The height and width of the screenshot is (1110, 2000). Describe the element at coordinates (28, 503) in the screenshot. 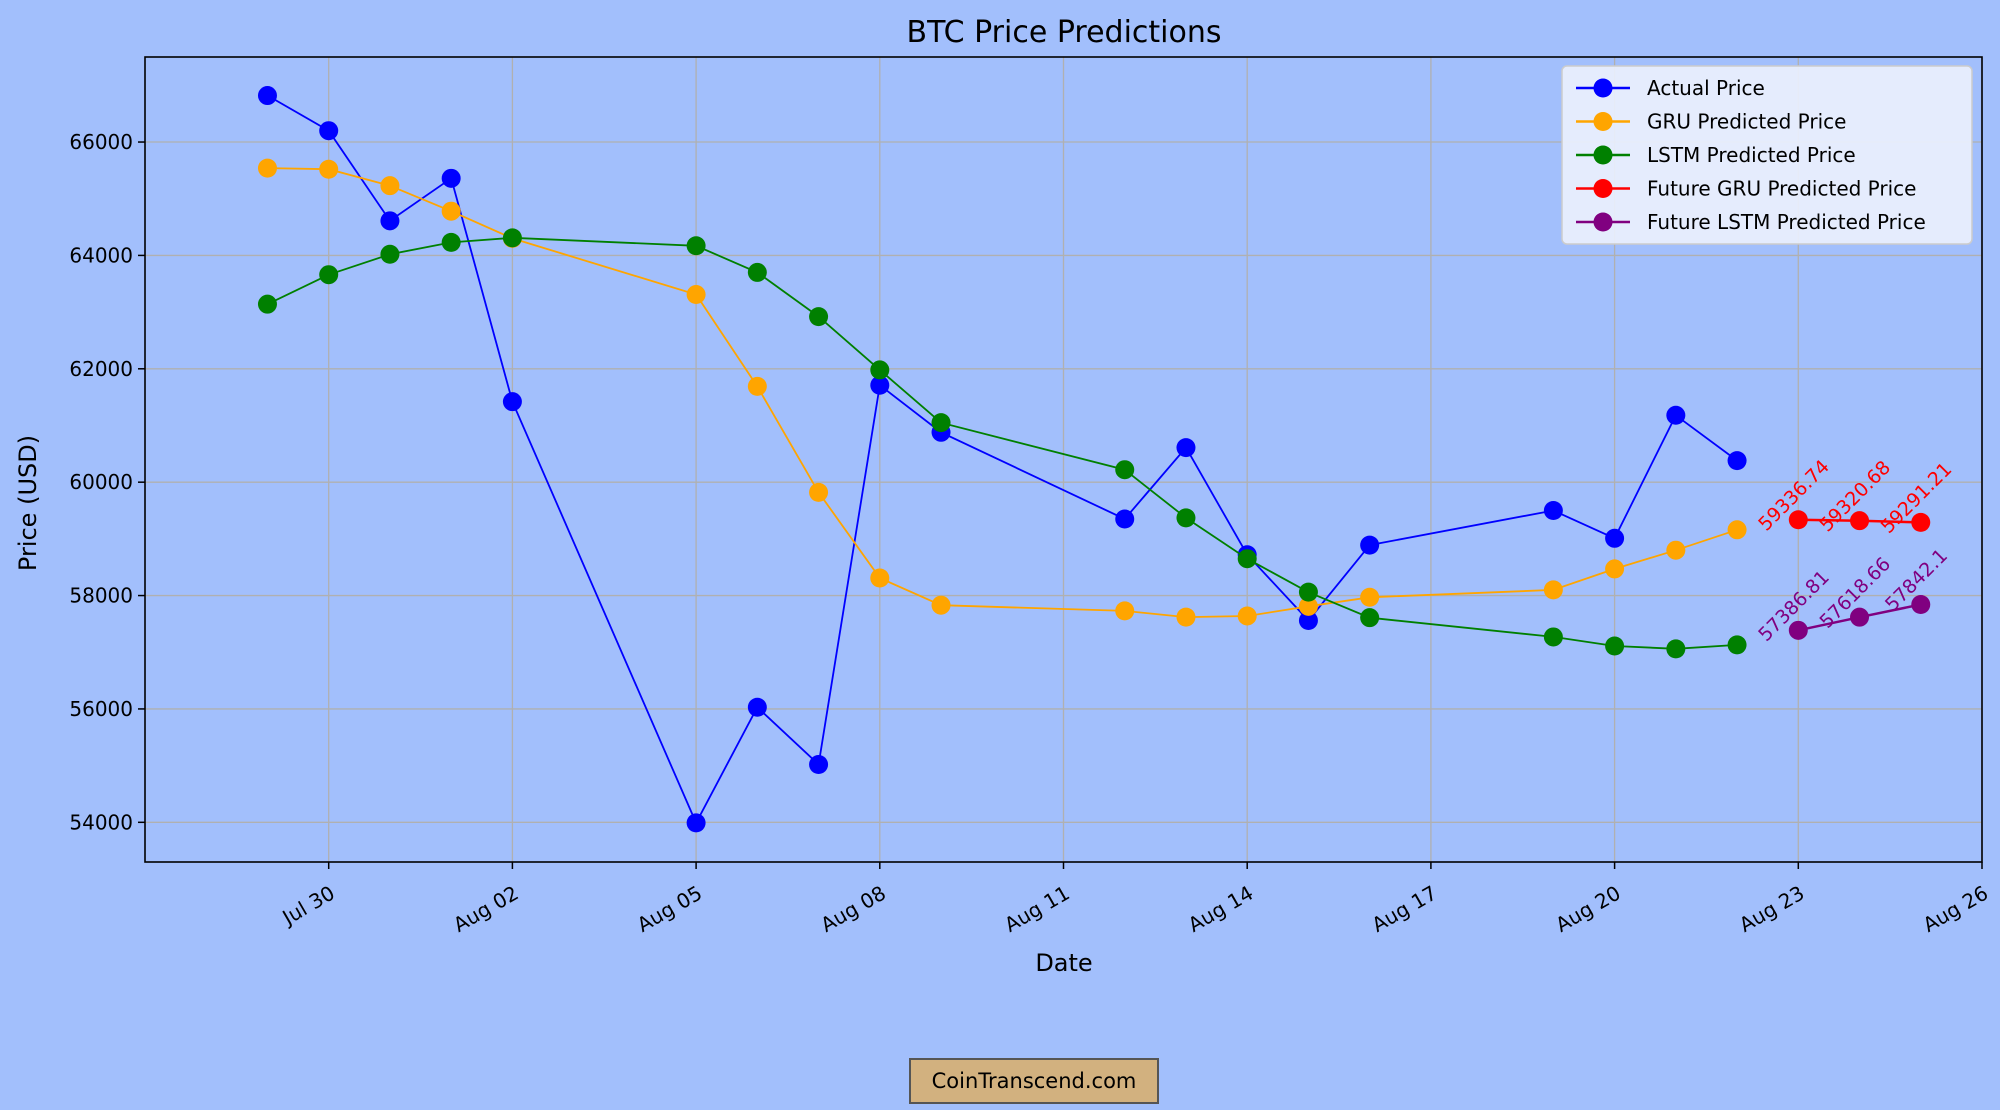

I see `y-axis-label: Price (USD)` at that location.